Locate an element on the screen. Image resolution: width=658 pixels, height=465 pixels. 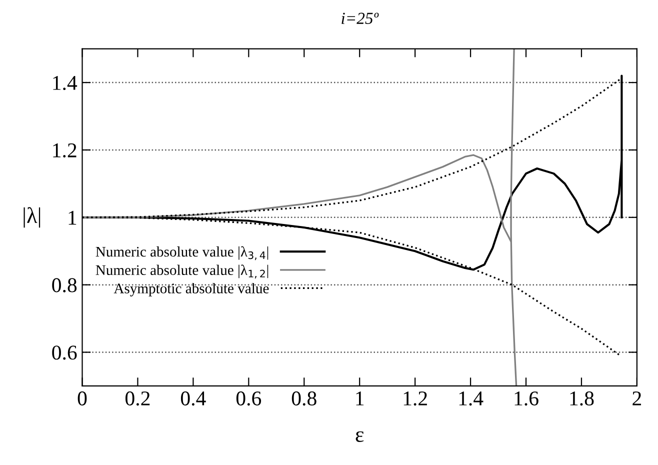
x-tick-label: 1.8 is located at coordinates (582, 398).